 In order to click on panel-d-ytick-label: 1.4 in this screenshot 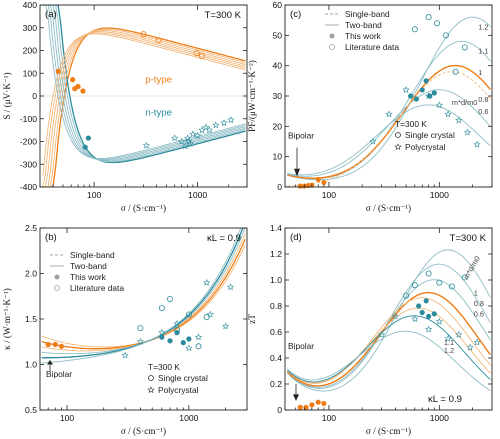, I will do `click(276, 228)`.